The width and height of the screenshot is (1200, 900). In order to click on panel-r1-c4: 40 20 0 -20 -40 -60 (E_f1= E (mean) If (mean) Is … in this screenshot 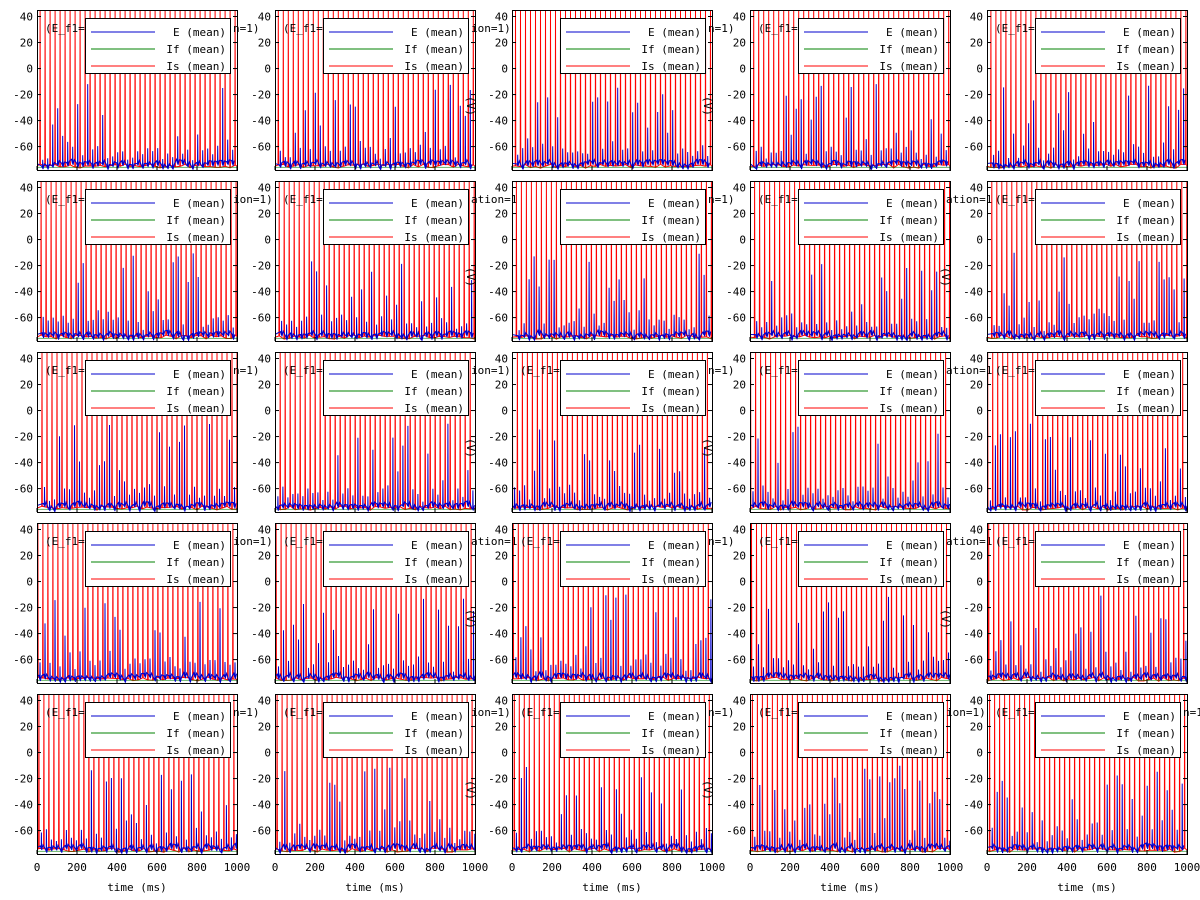, I will do `click(1075, 261)`.